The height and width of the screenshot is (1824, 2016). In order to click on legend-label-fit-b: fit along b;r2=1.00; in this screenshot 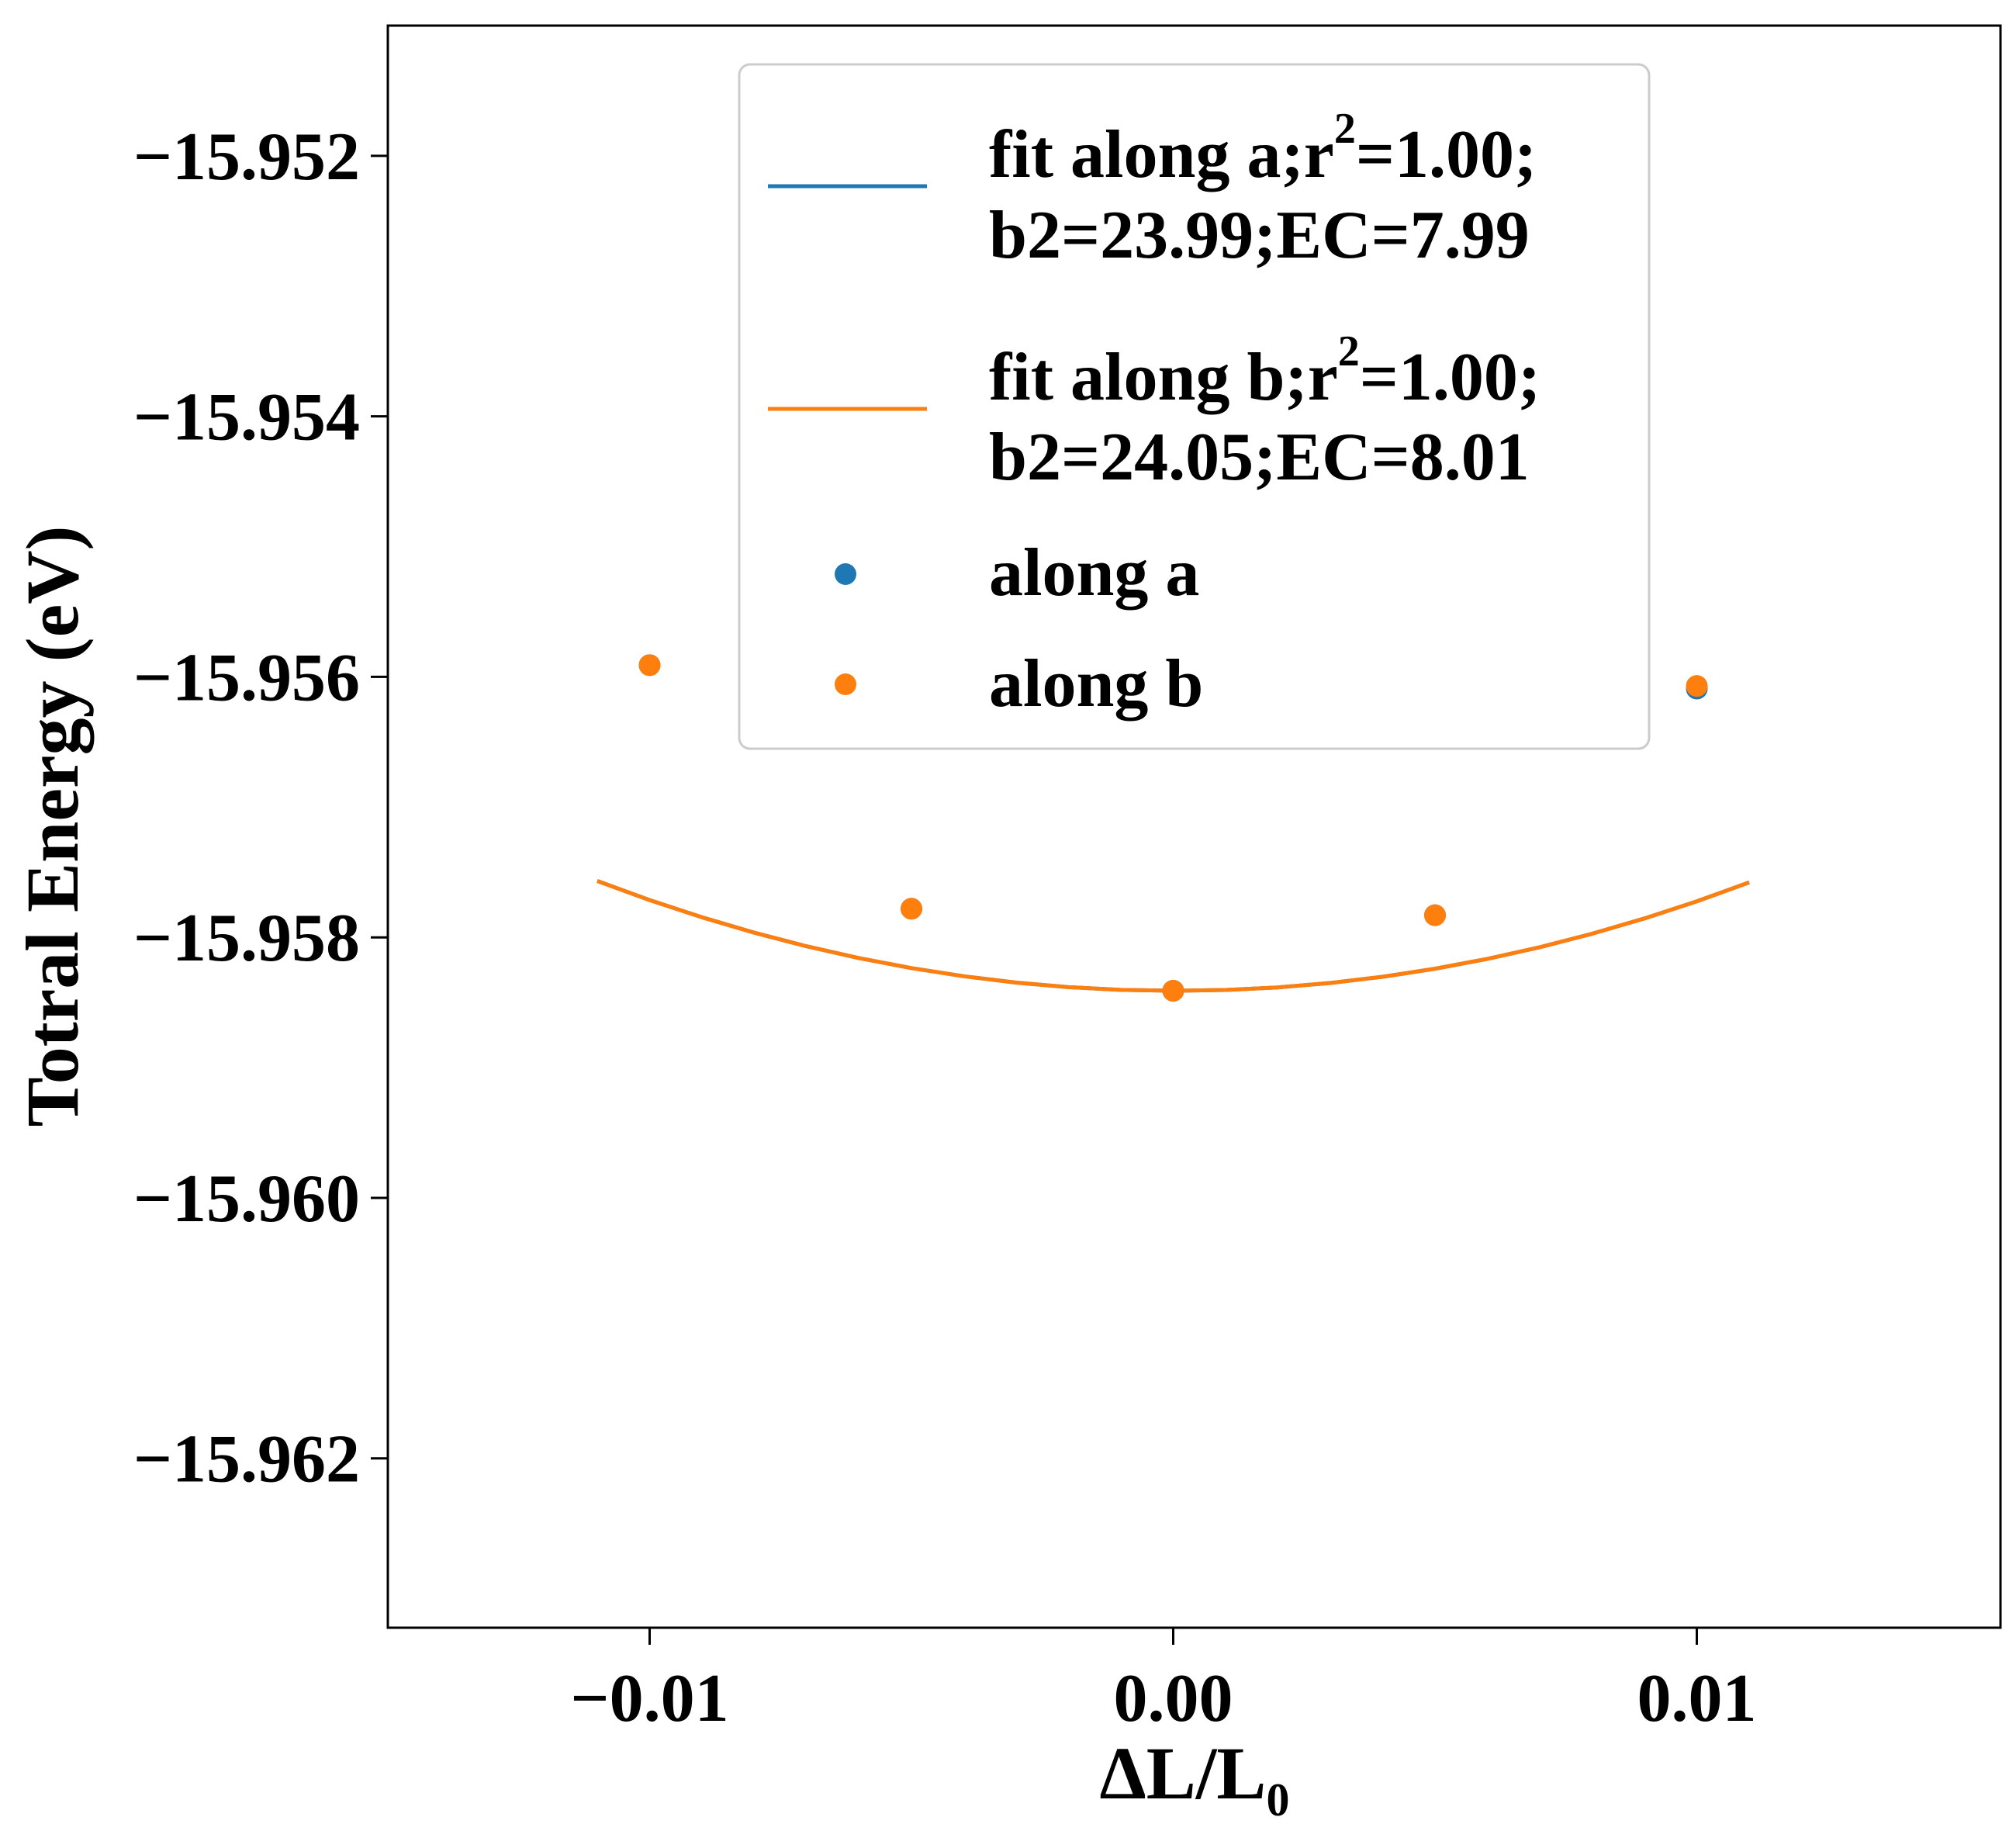, I will do `click(1265, 371)`.